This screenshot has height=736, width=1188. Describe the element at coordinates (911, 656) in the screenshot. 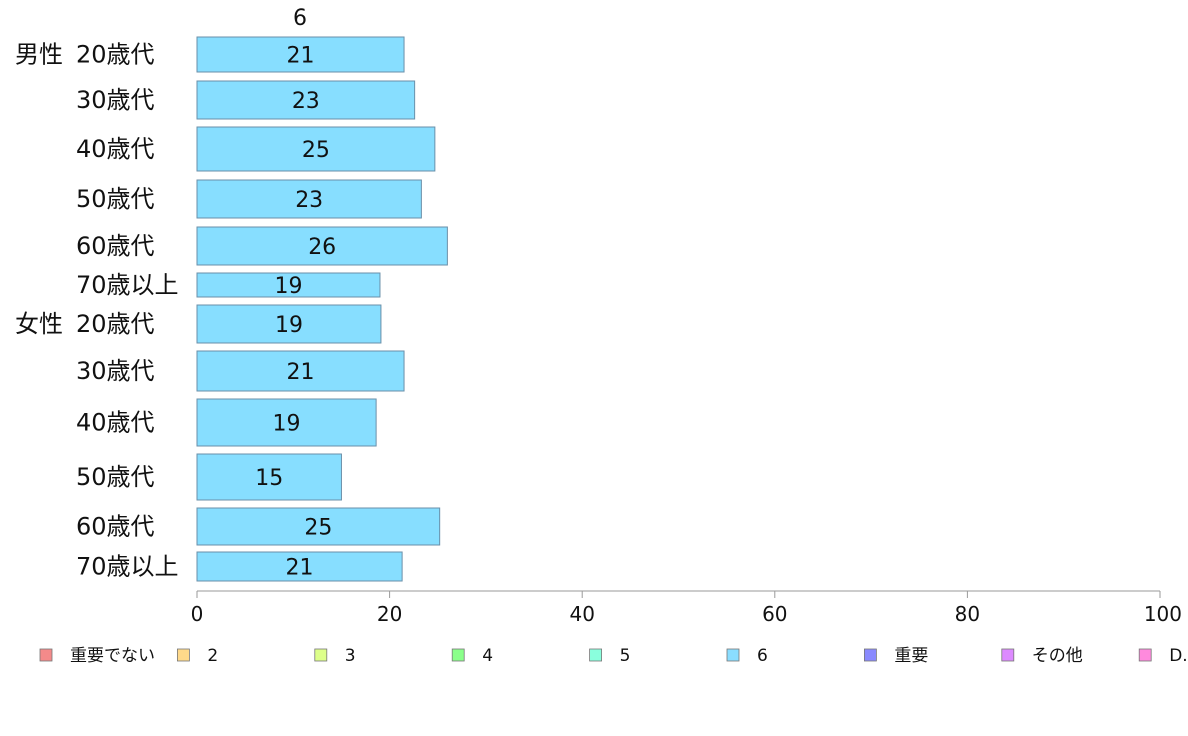

I see `legend-label: 重要` at that location.